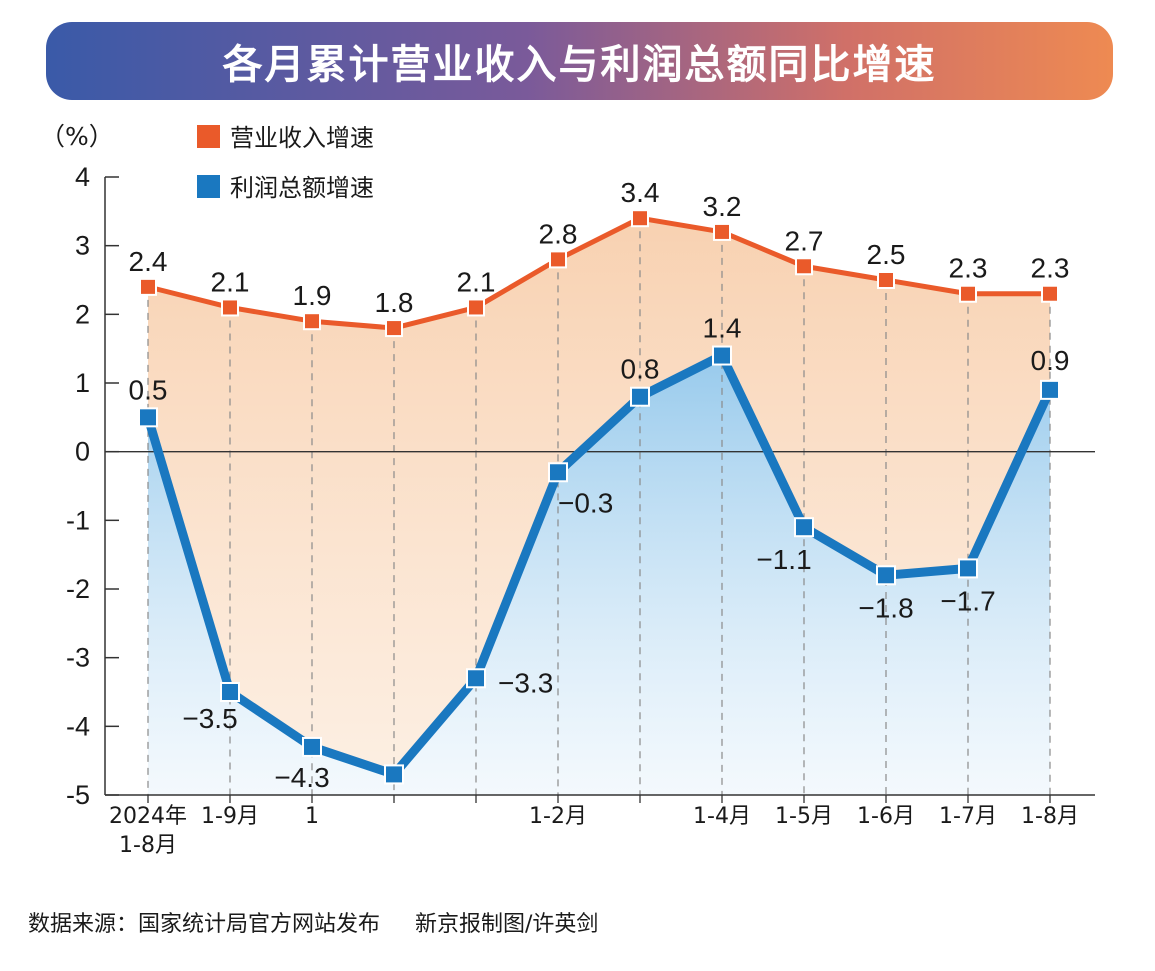 Image resolution: width=1155 pixels, height=971 pixels. Describe the element at coordinates (78, 589) in the screenshot. I see `y-tick-label: -2` at that location.